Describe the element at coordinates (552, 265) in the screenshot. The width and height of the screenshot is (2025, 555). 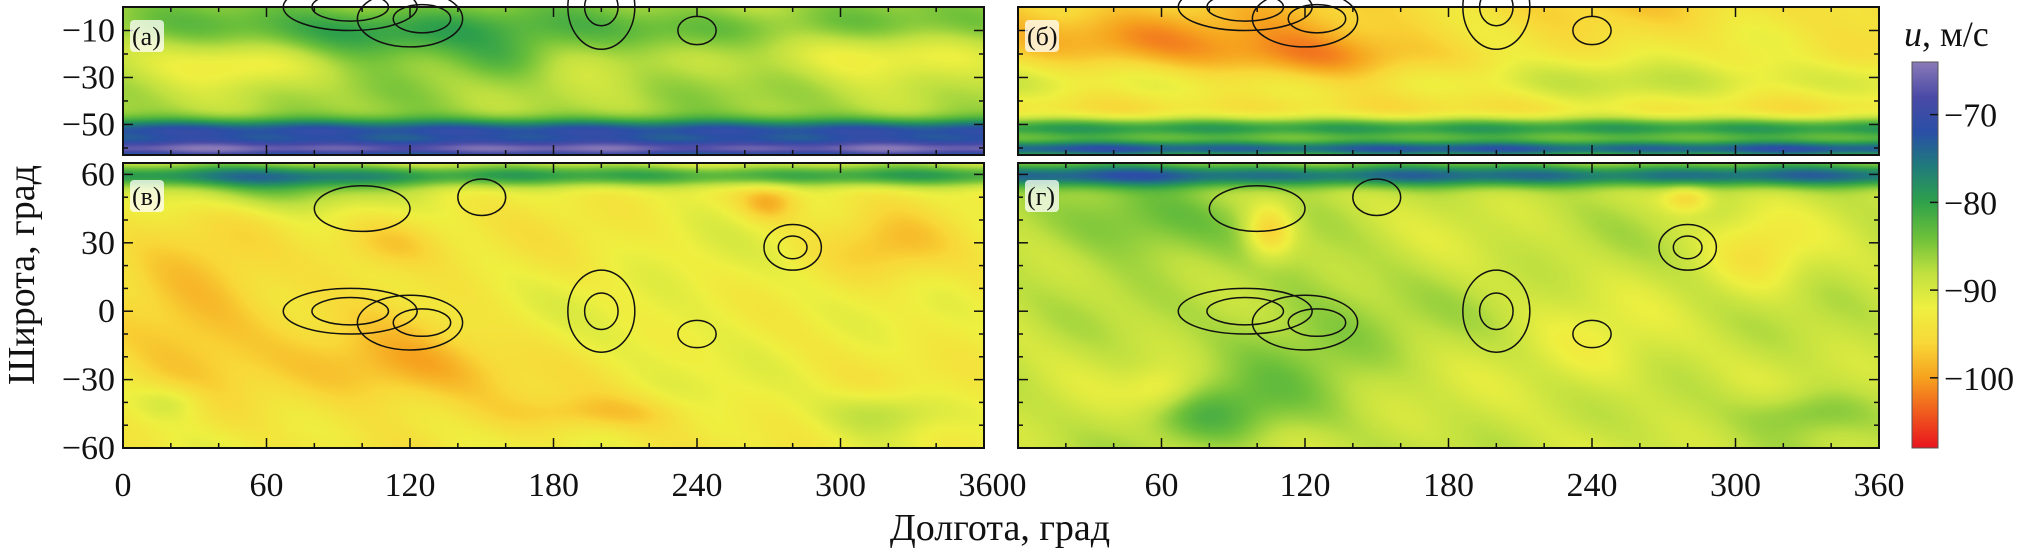
I see `topo-contours-c` at that location.